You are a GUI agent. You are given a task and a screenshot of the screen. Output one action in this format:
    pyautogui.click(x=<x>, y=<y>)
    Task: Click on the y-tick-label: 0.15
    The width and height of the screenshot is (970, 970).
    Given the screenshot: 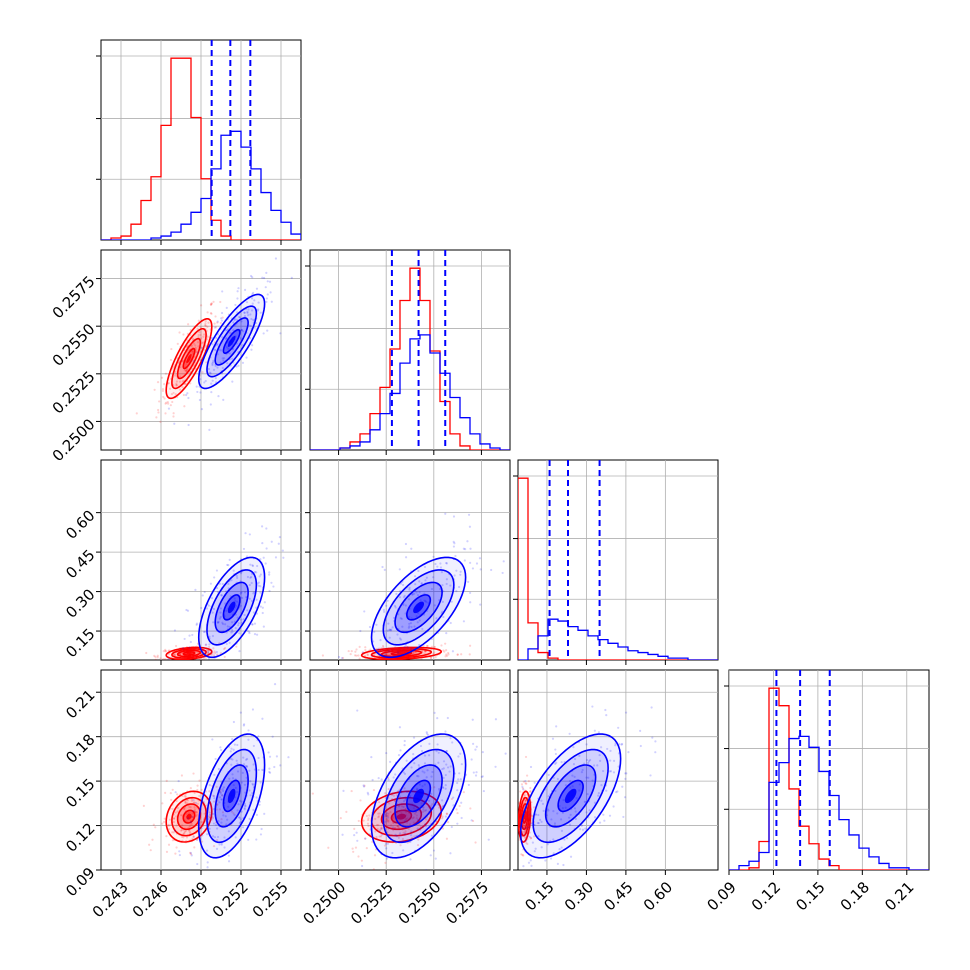 What is the action you would take?
    pyautogui.click(x=80, y=643)
    